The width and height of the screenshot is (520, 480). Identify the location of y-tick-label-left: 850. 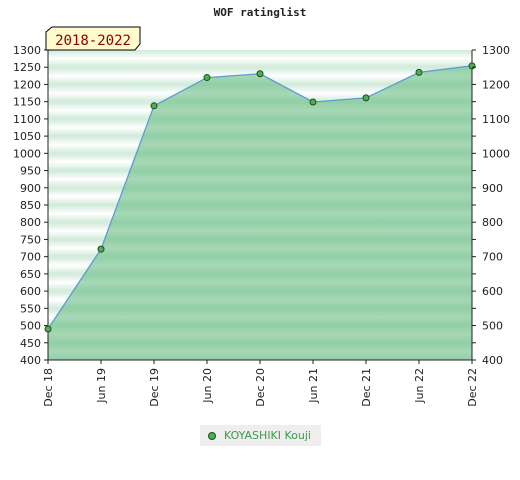
(30, 205).